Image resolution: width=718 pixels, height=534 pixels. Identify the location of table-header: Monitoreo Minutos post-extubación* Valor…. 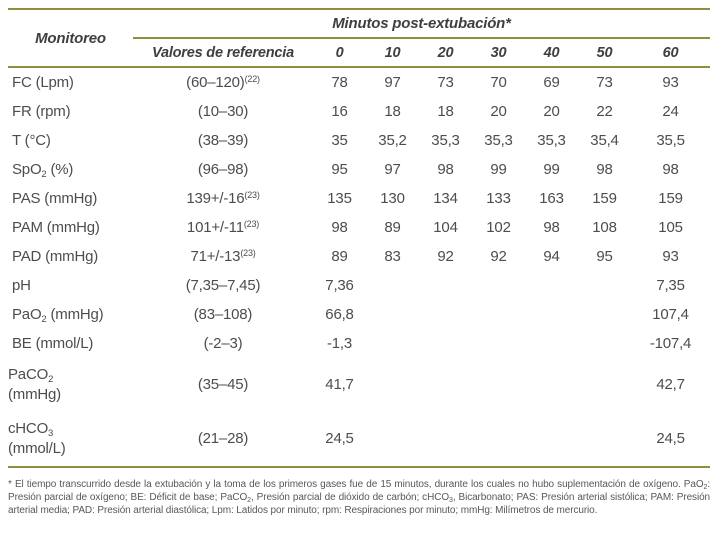
(359, 38).